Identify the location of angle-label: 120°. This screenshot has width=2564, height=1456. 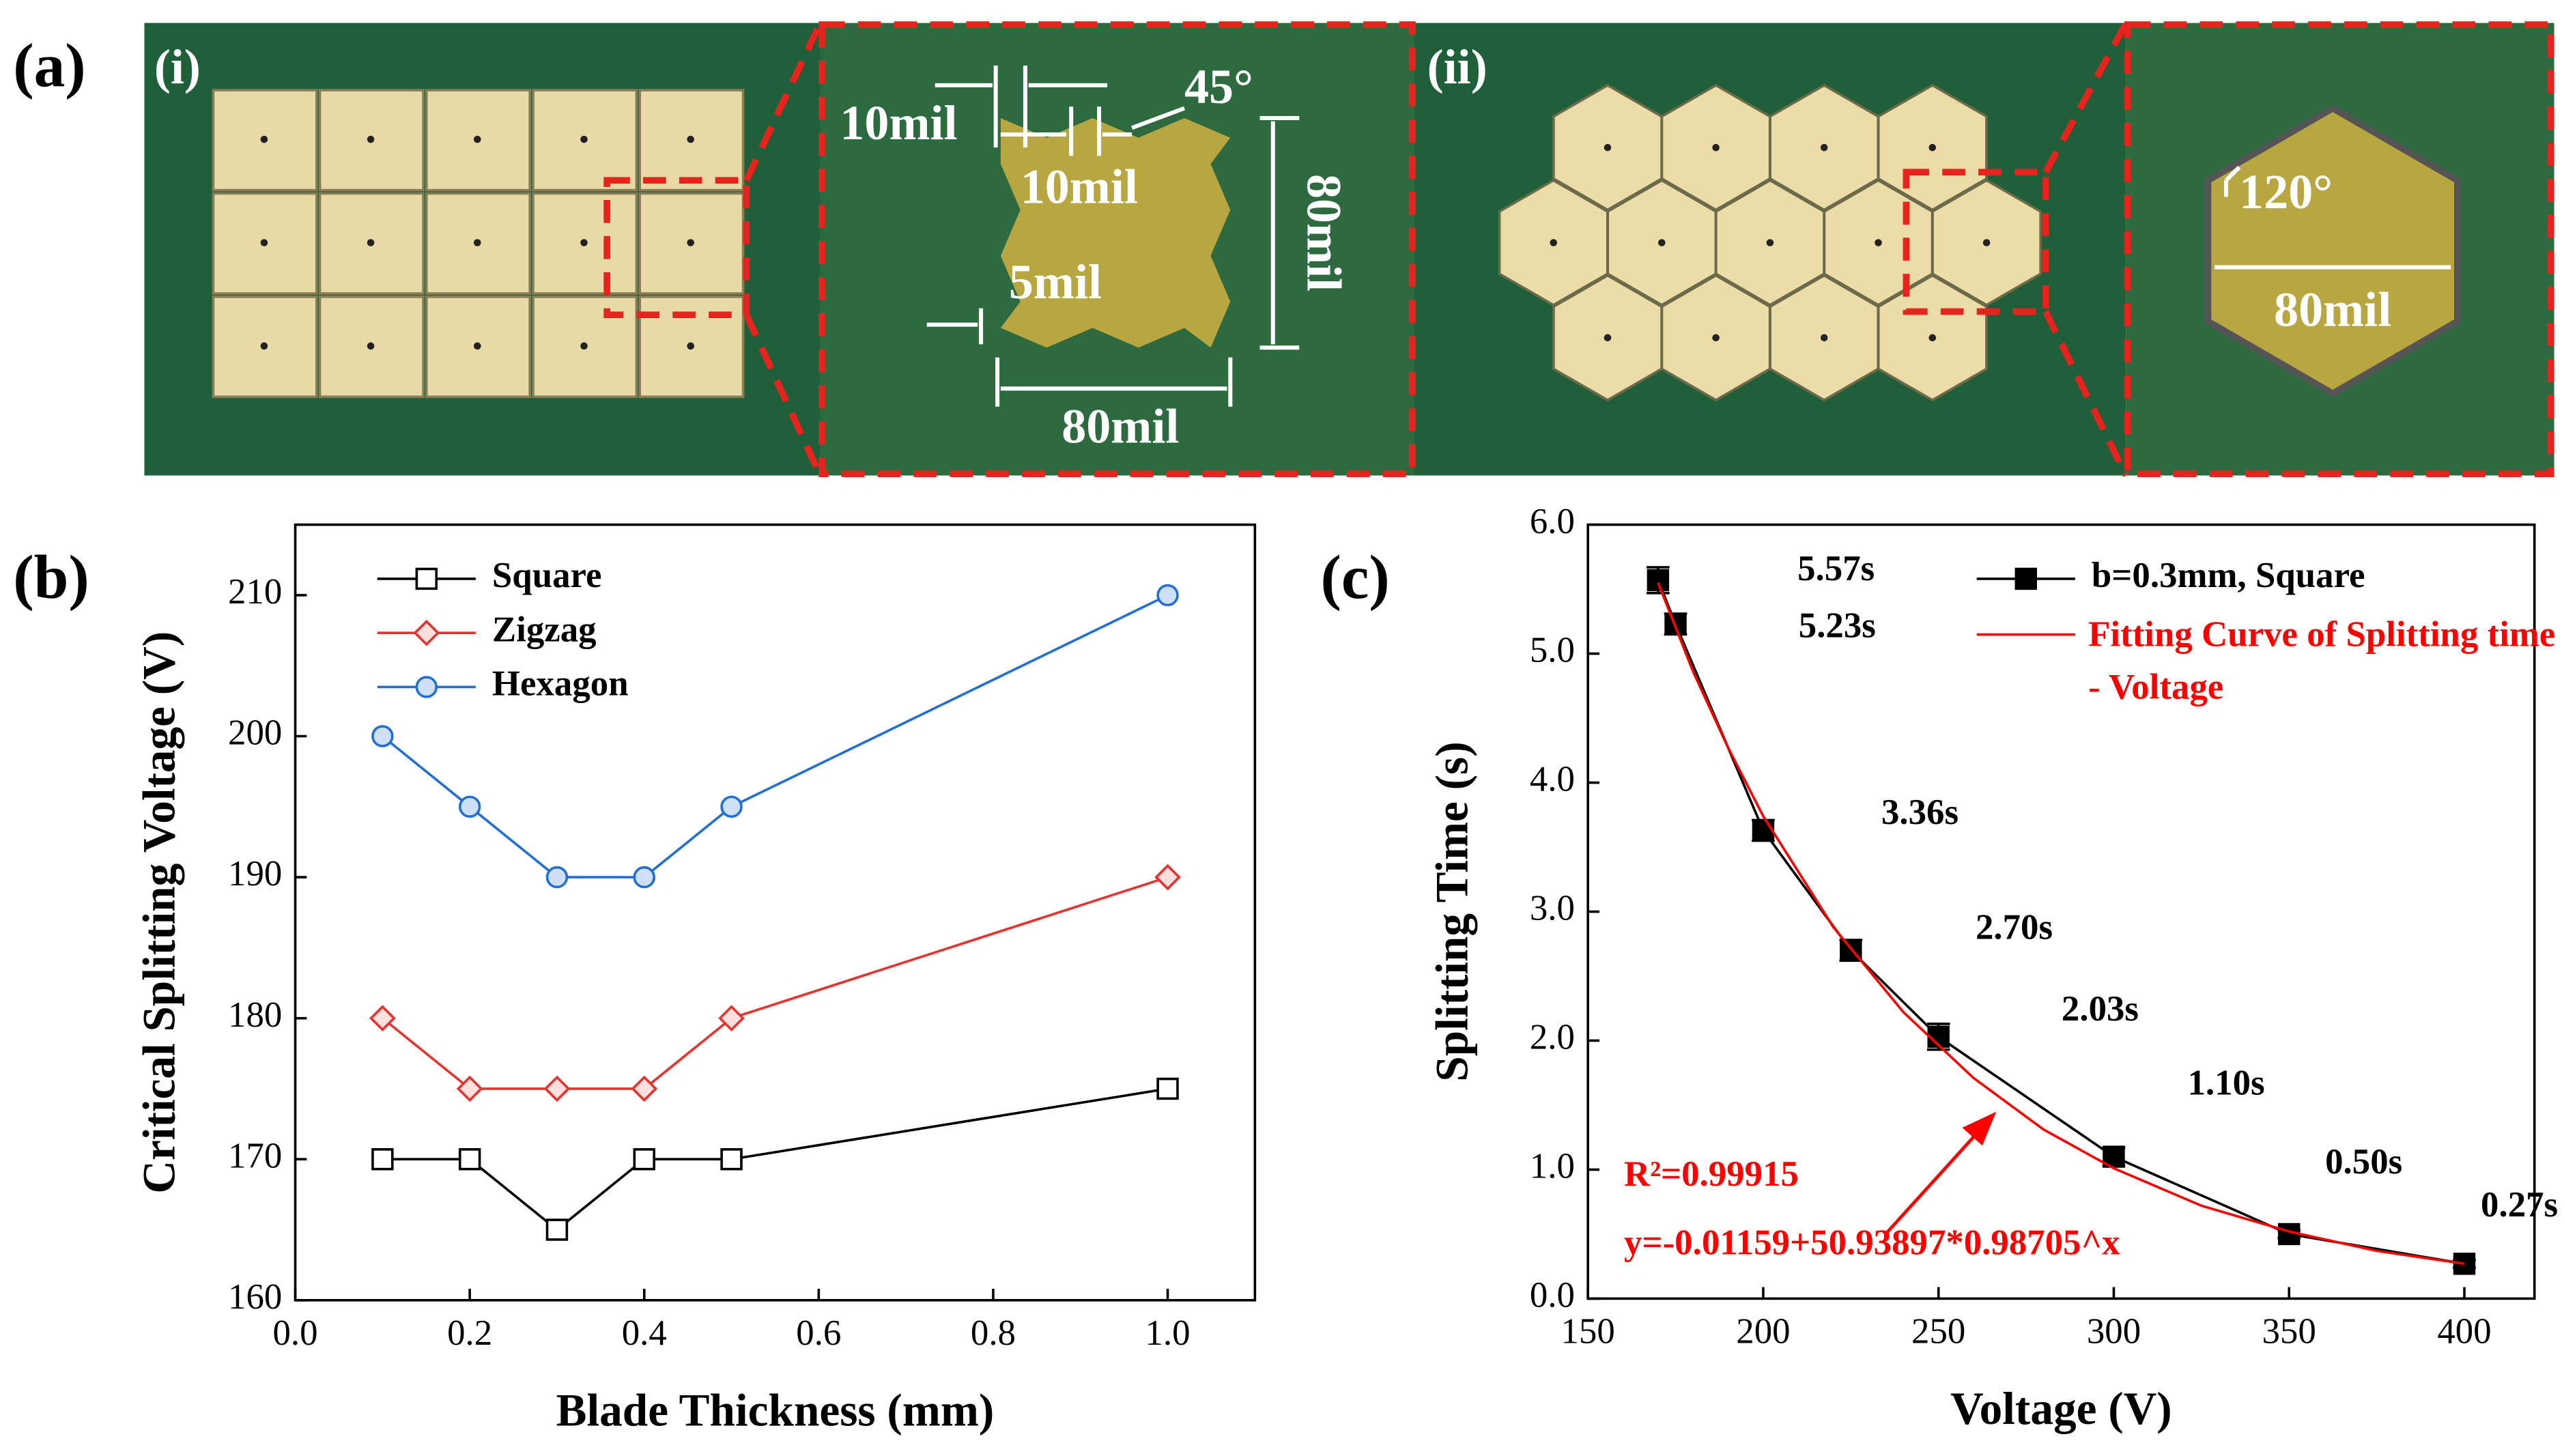
(2286, 192).